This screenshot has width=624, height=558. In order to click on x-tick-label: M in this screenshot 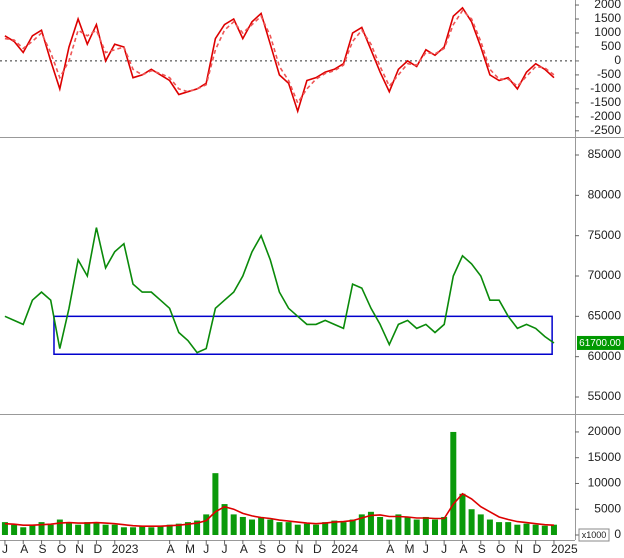, I will do `click(190, 549)`.